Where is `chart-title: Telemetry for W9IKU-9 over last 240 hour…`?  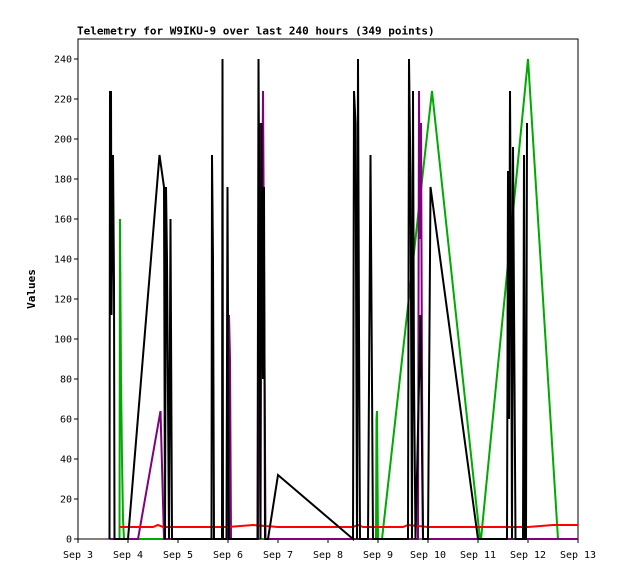
chart-title: Telemetry for W9IKU-9 over last 240 hour… is located at coordinates (256, 31).